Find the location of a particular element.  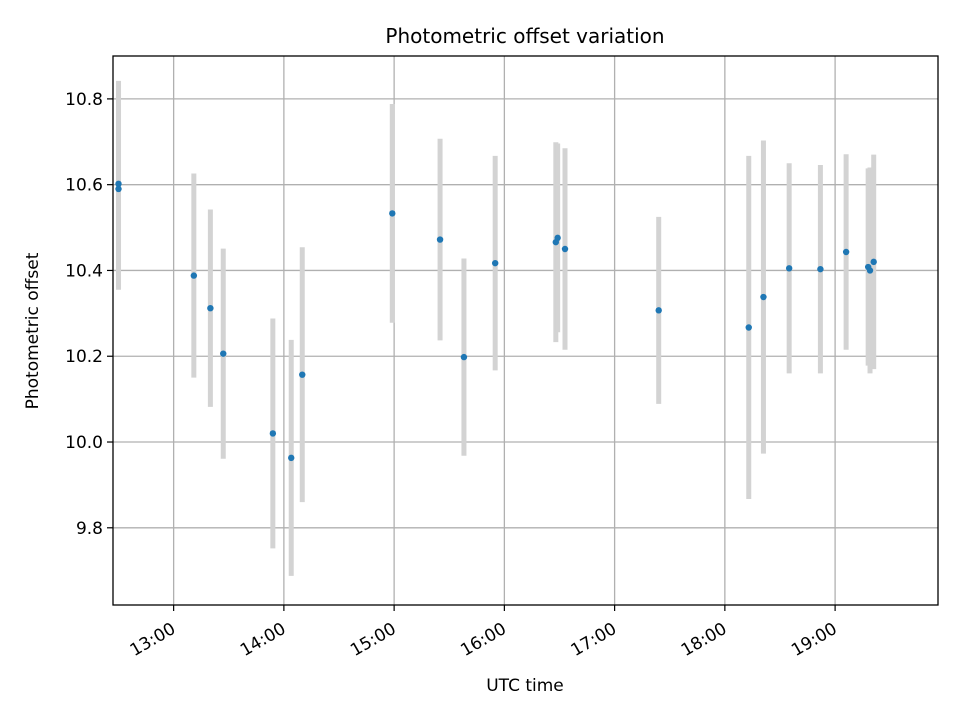

x-axis-label: UTC time is located at coordinates (525, 686).